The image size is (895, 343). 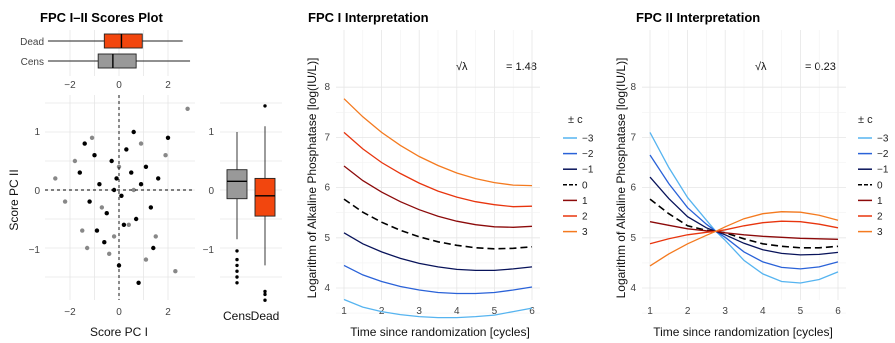 I want to click on fpc2-ytick: 6, so click(x=633, y=188).